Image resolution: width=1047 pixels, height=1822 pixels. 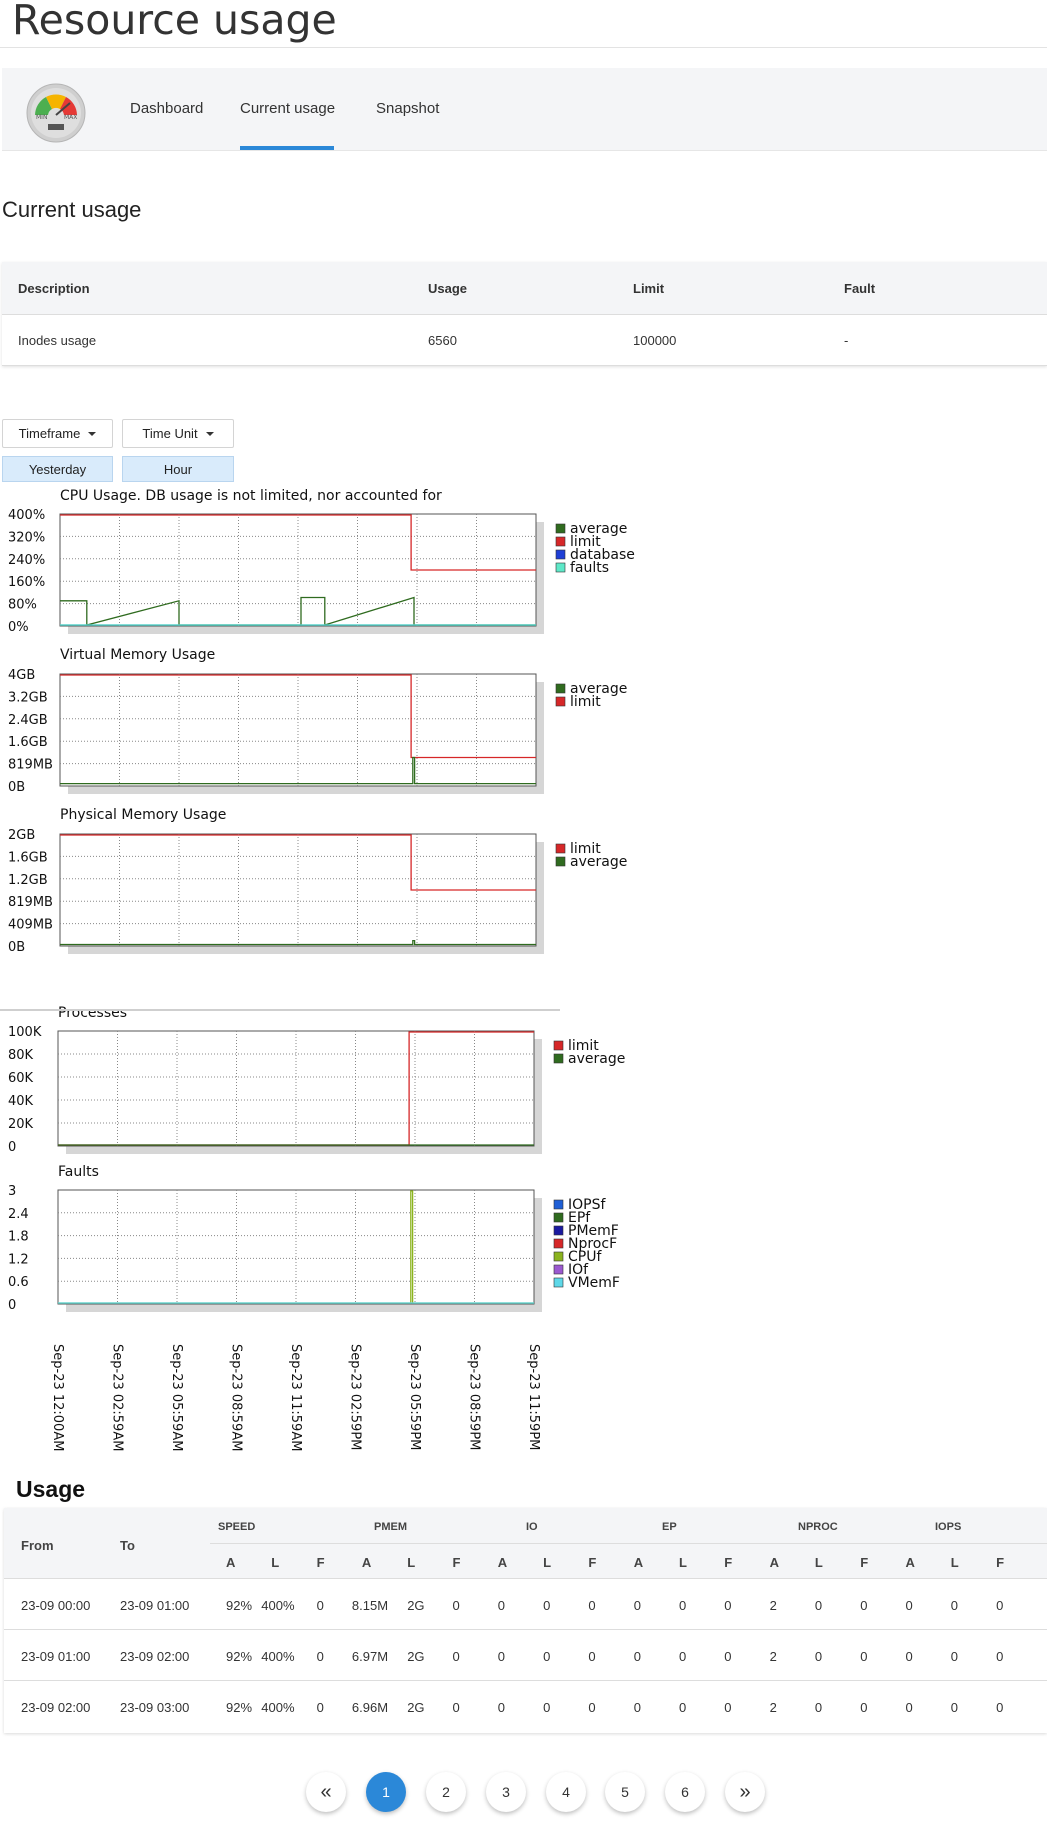 What do you see at coordinates (207, 288) in the screenshot?
I see `column-header: Description` at bounding box center [207, 288].